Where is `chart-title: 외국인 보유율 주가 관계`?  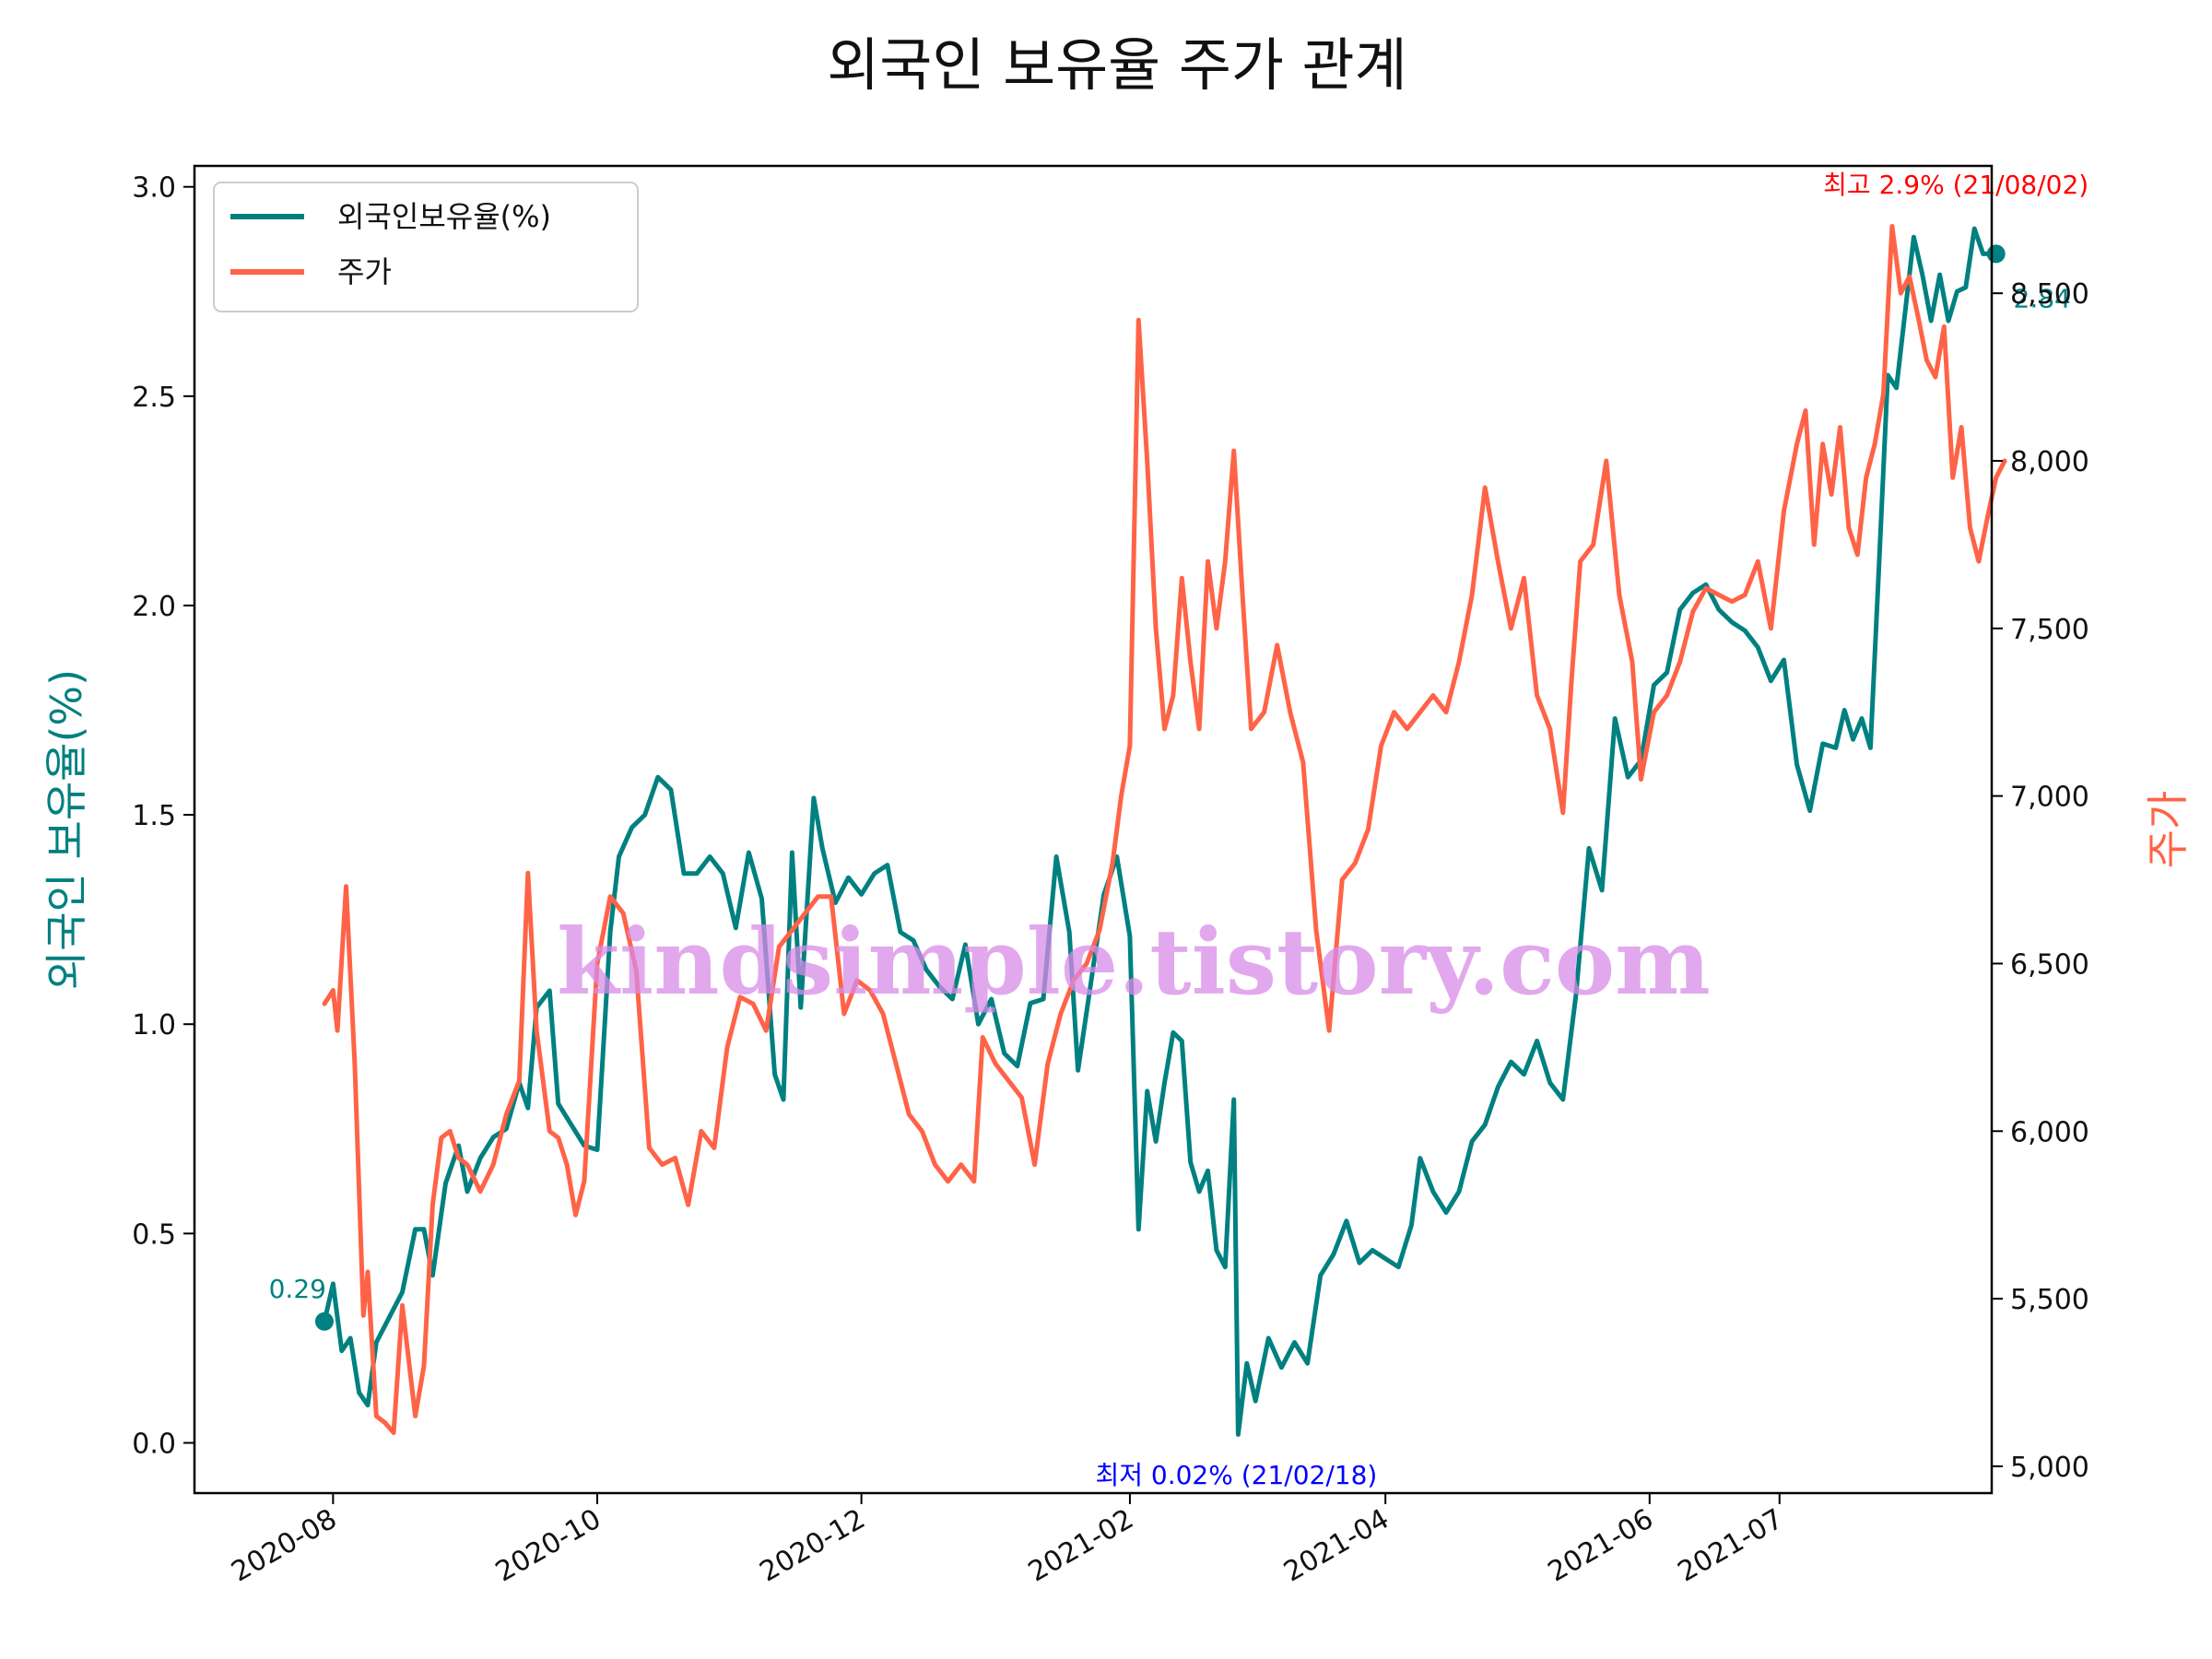
chart-title: 외국인 보유율 주가 관계 is located at coordinates (1117, 65).